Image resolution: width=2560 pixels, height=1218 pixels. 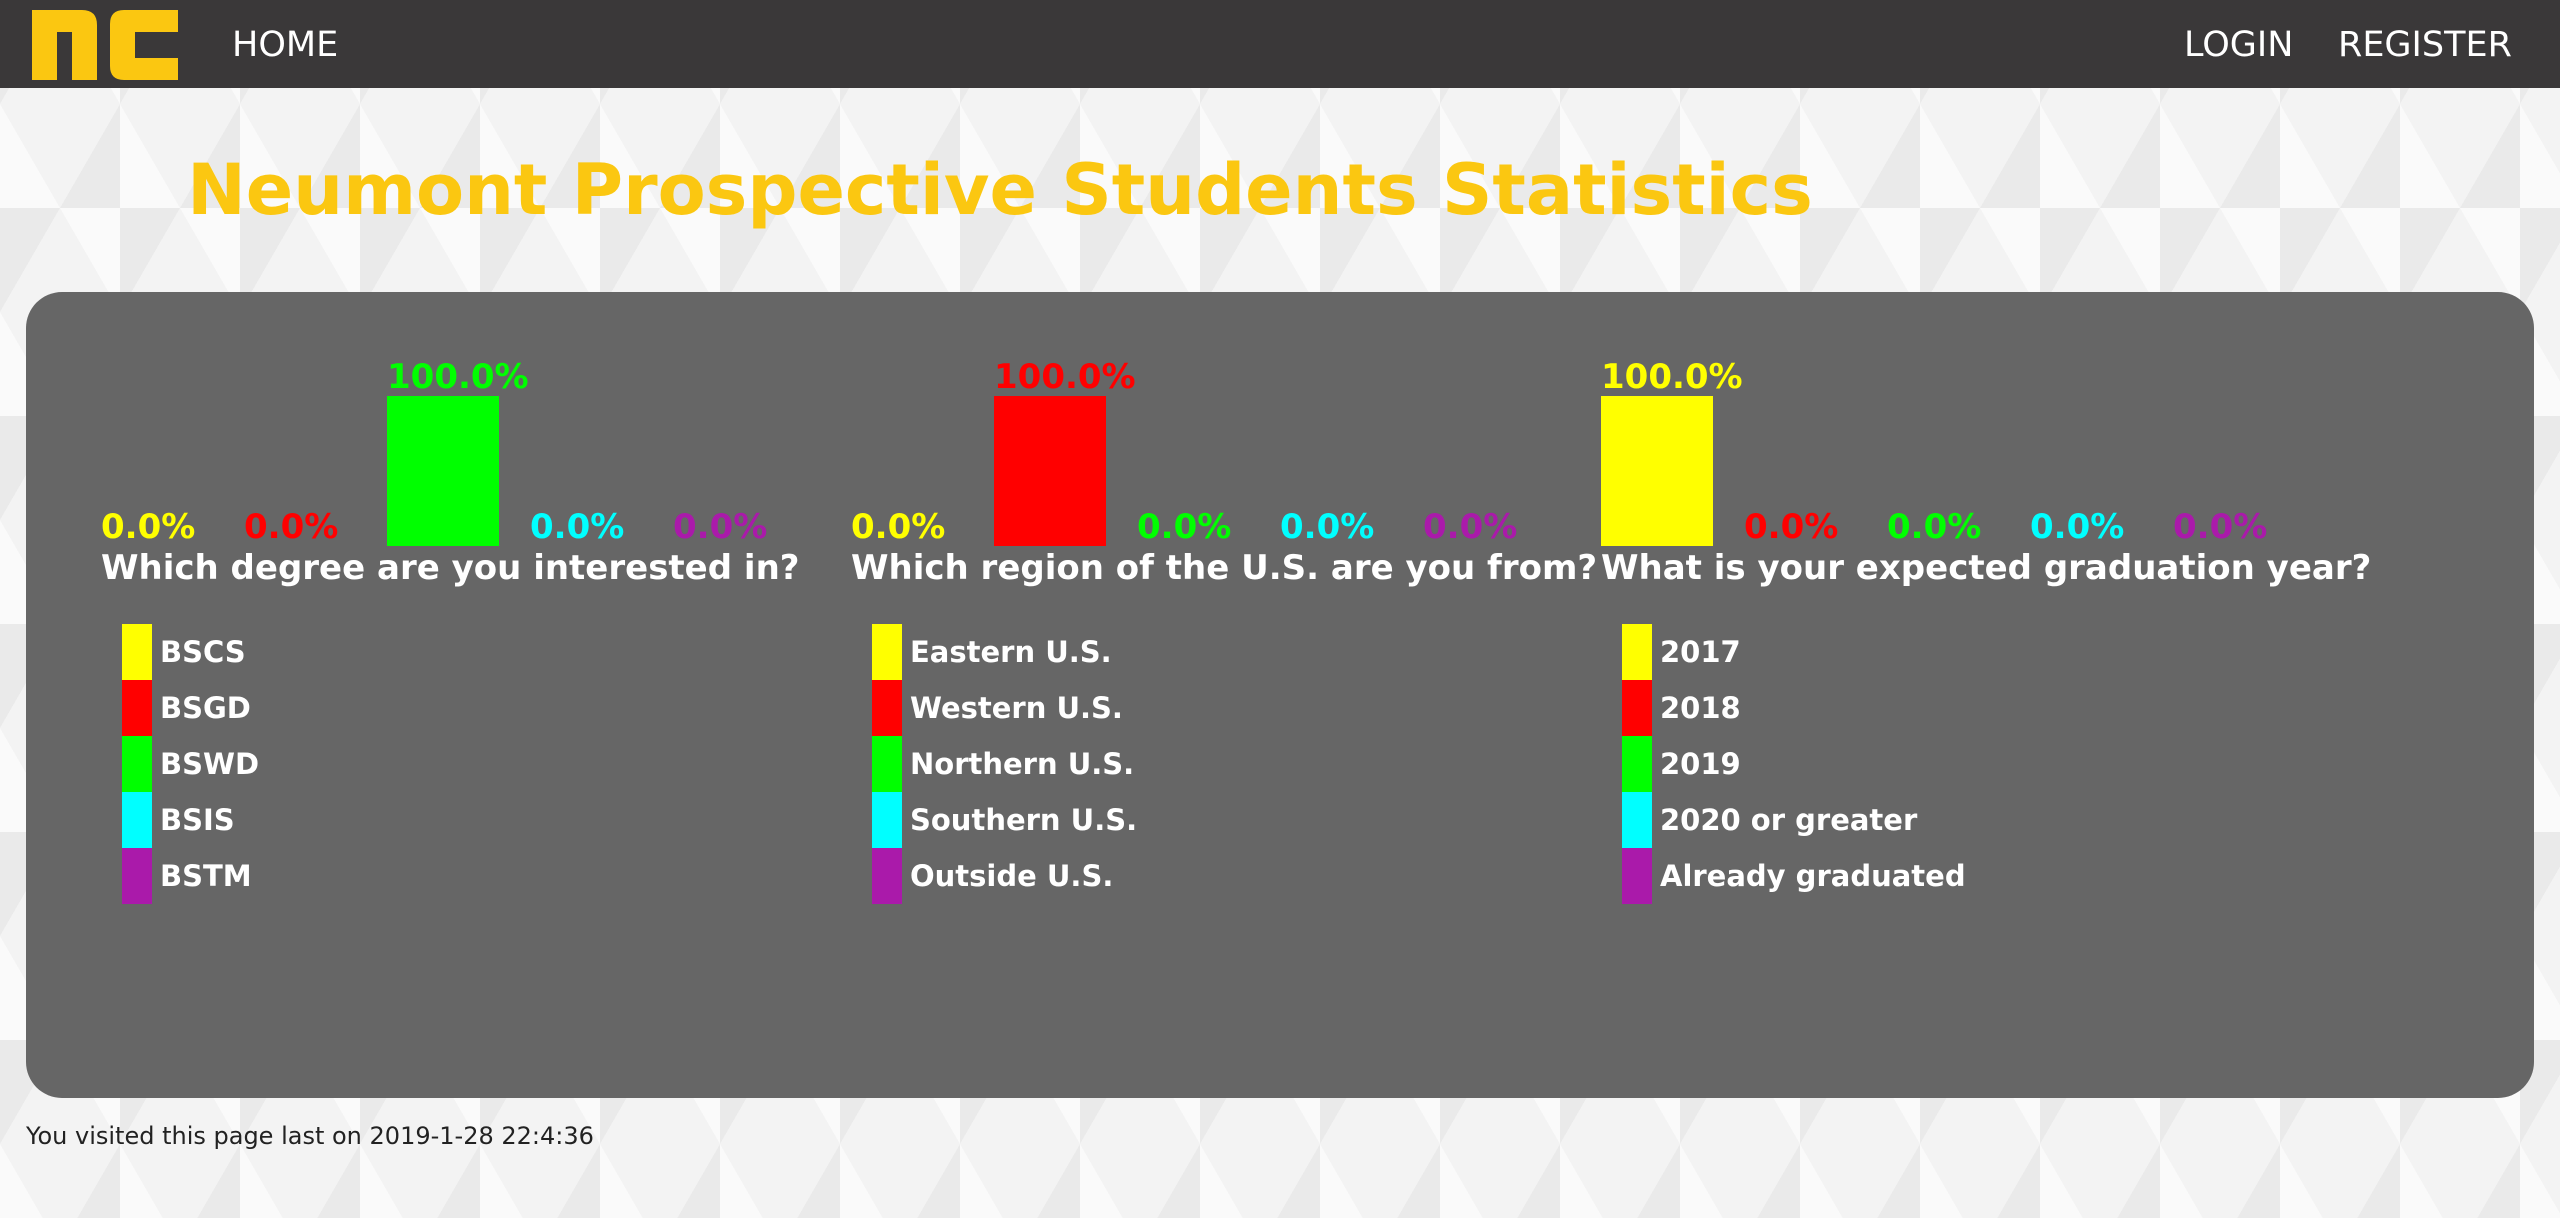 I want to click on bar-value-label-3: 100.0%, so click(x=458, y=377).